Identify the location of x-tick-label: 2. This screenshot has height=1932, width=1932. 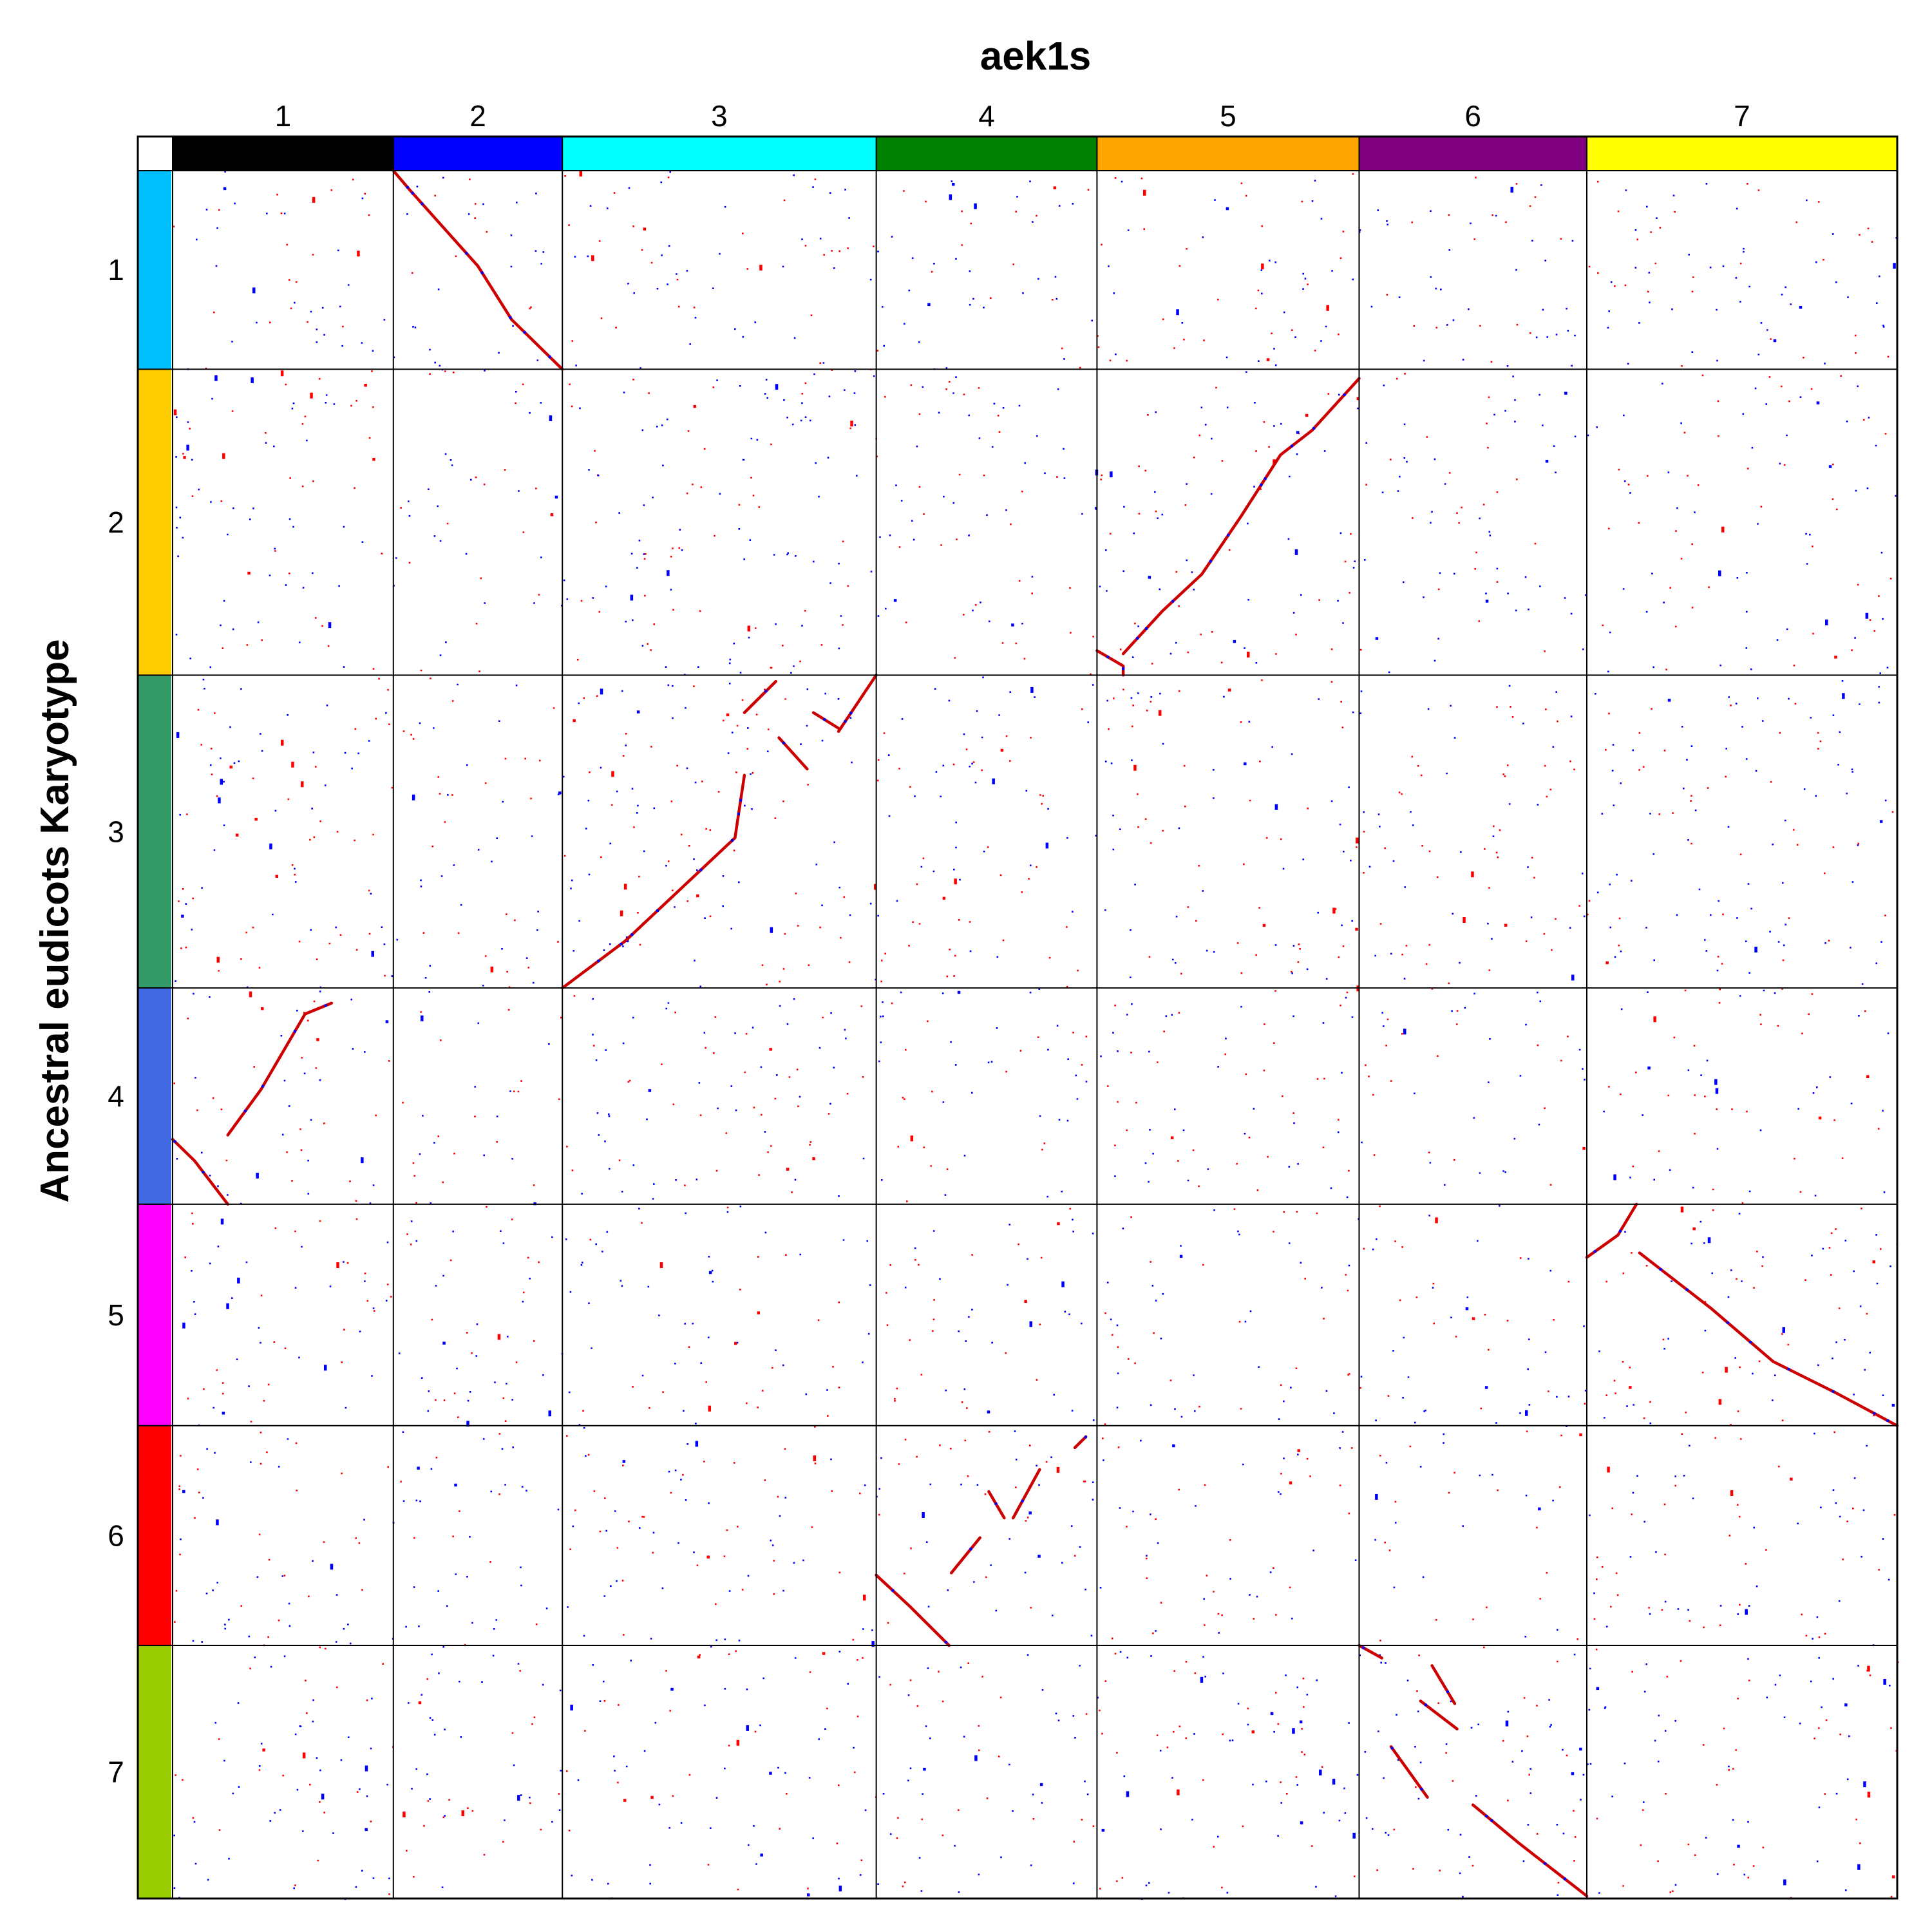
(478, 116).